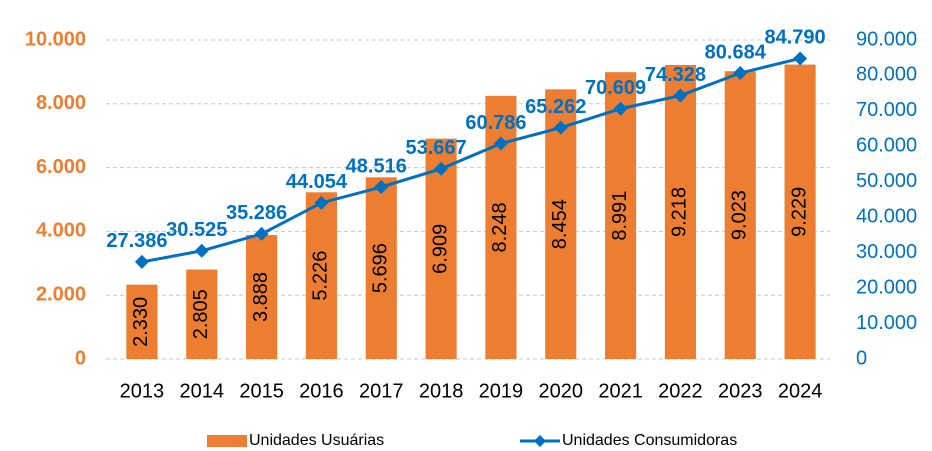  I want to click on line-value-label: 53.667, so click(435, 148).